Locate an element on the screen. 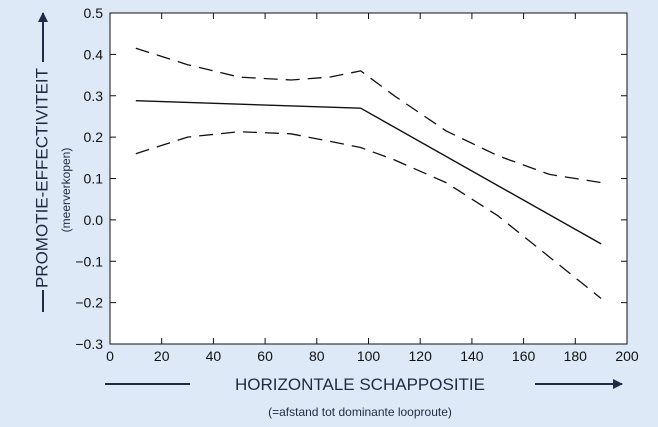 The height and width of the screenshot is (427, 658). y-tick-label: 0.4 is located at coordinates (94, 54).